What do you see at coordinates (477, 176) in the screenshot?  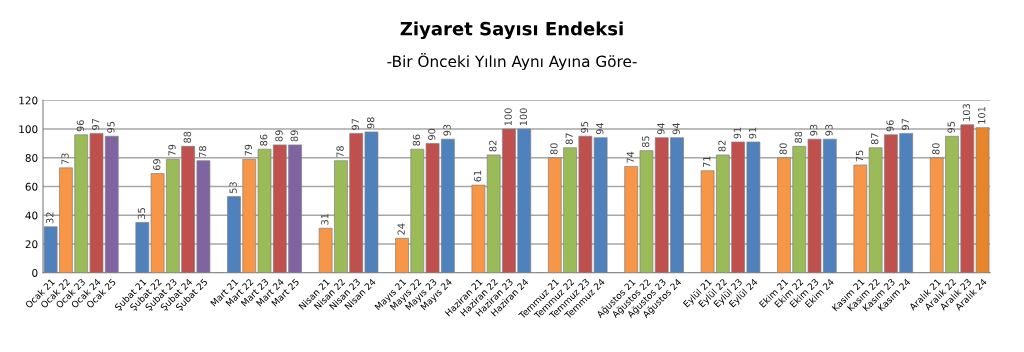 I see `data-label: 61` at bounding box center [477, 176].